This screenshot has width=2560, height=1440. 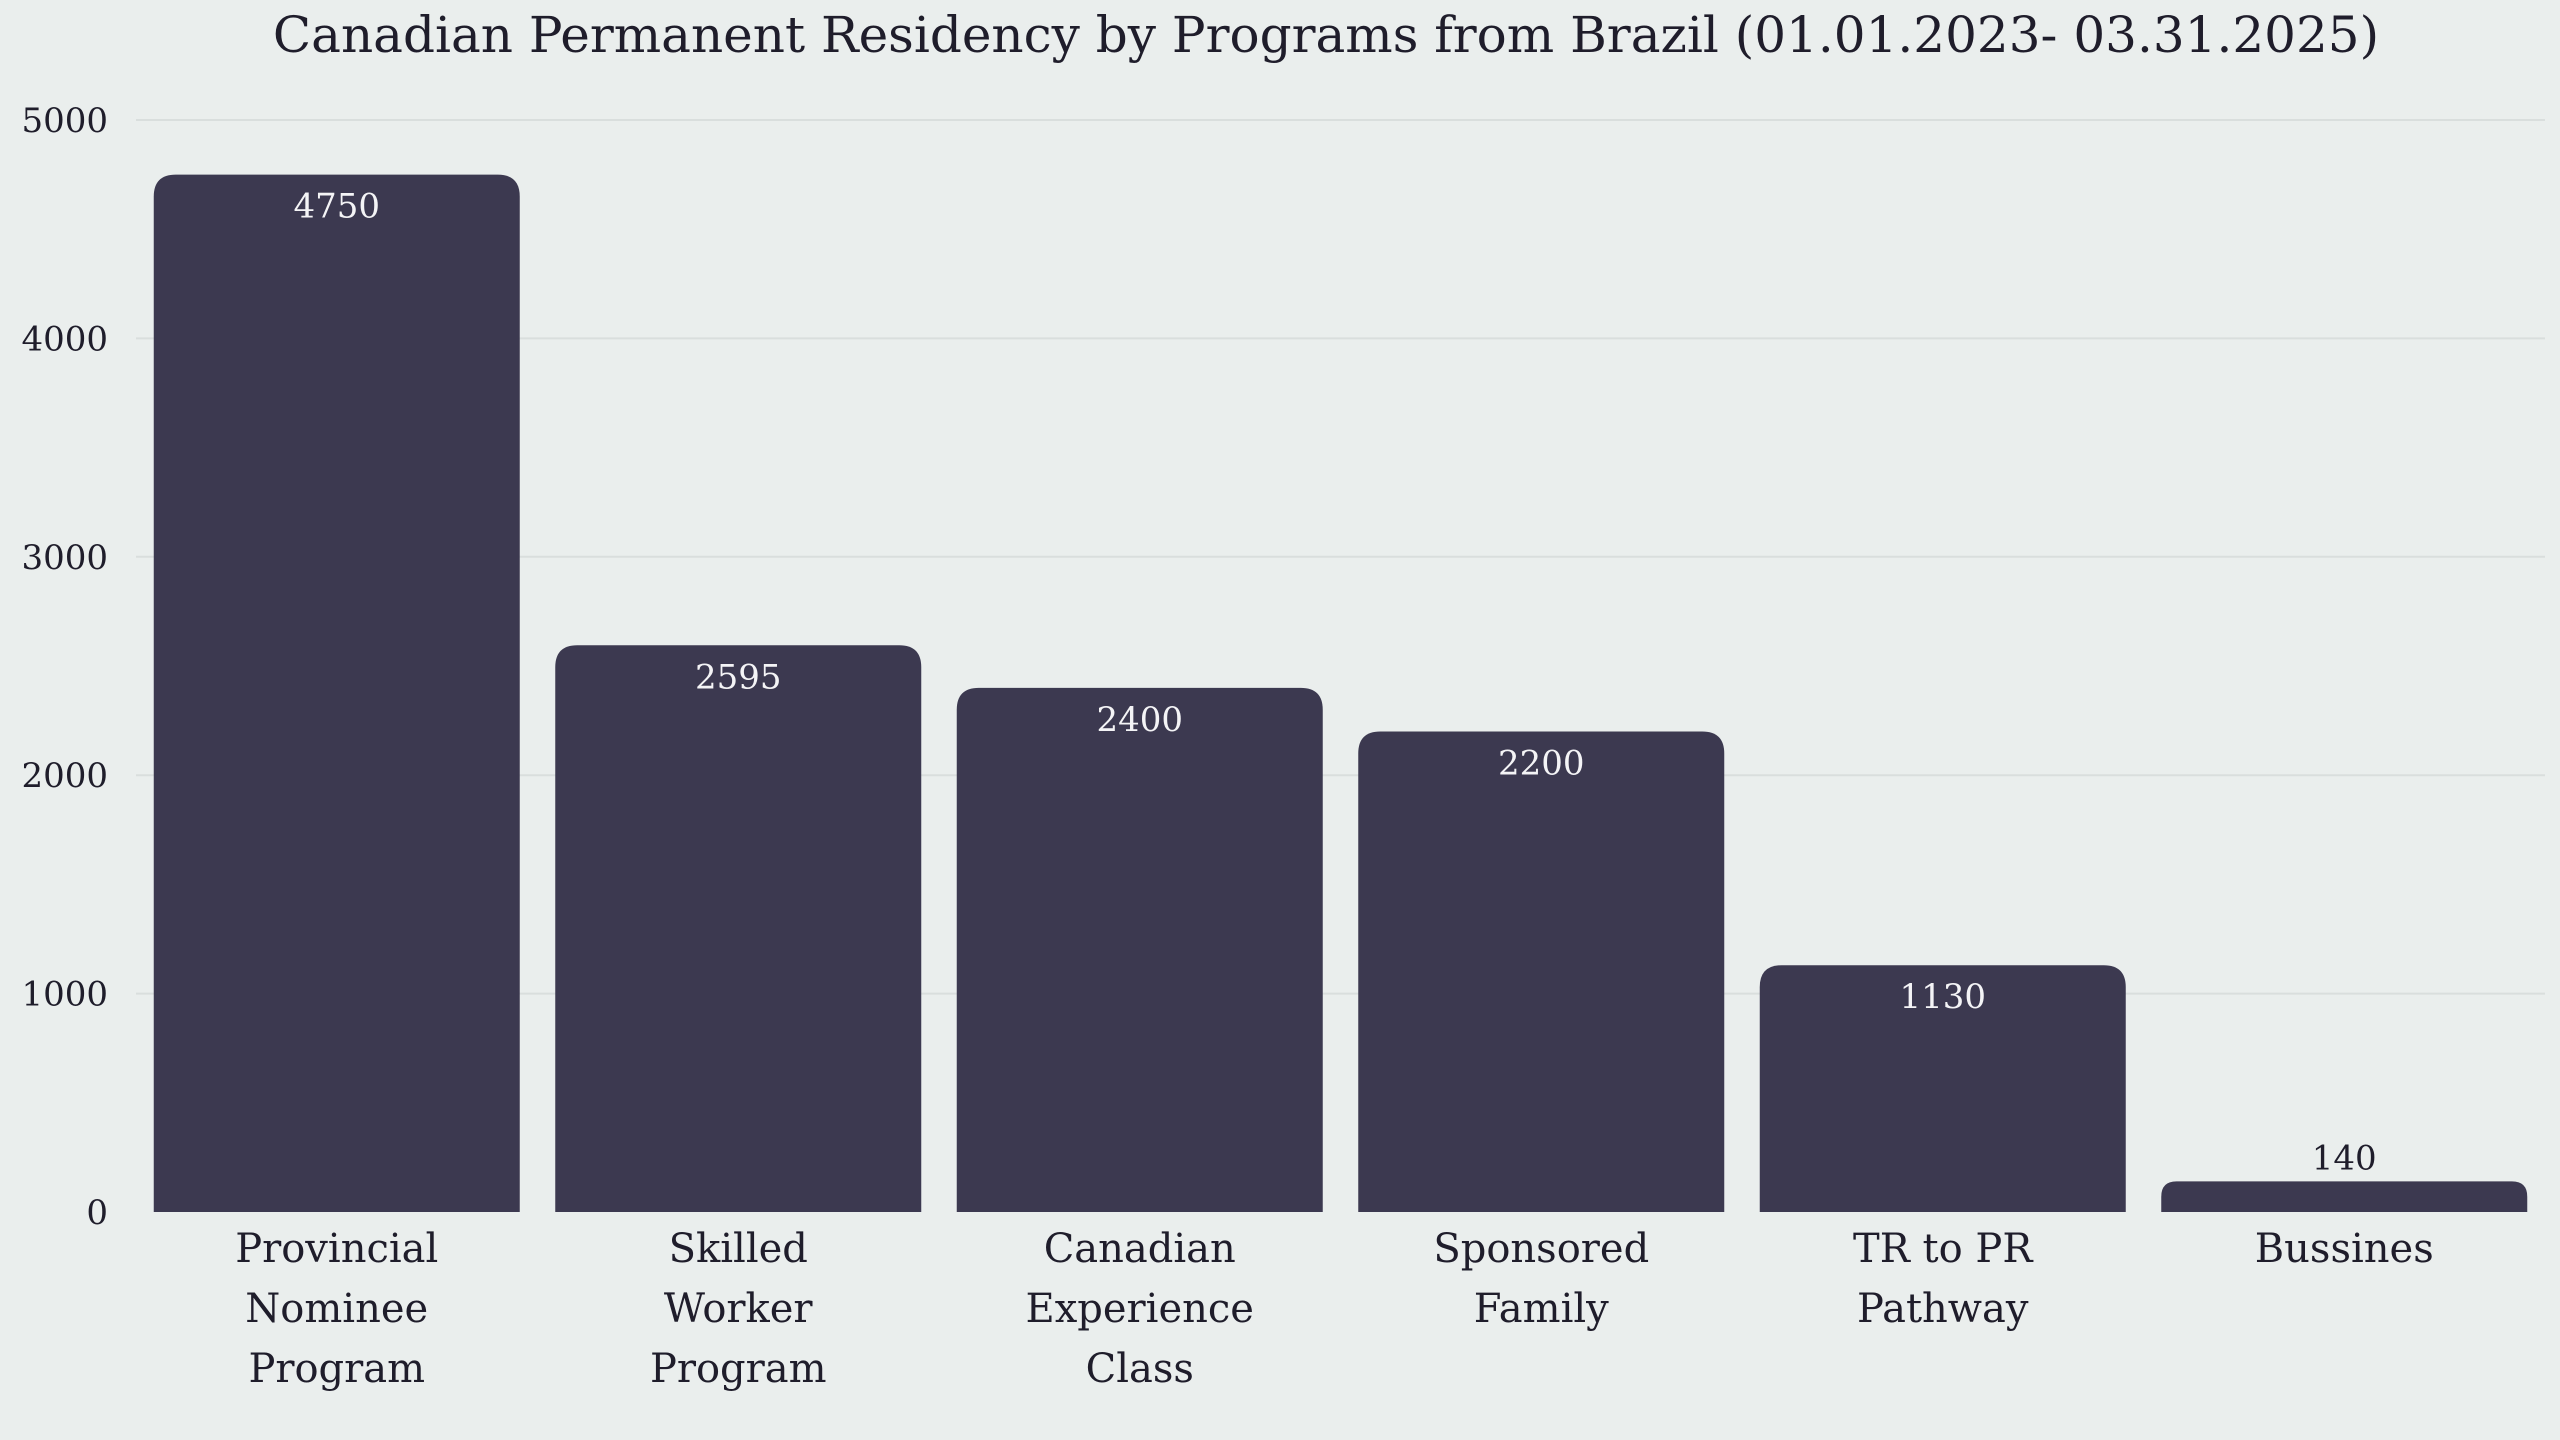 What do you see at coordinates (1541, 764) in the screenshot?
I see `data-label: 2200` at bounding box center [1541, 764].